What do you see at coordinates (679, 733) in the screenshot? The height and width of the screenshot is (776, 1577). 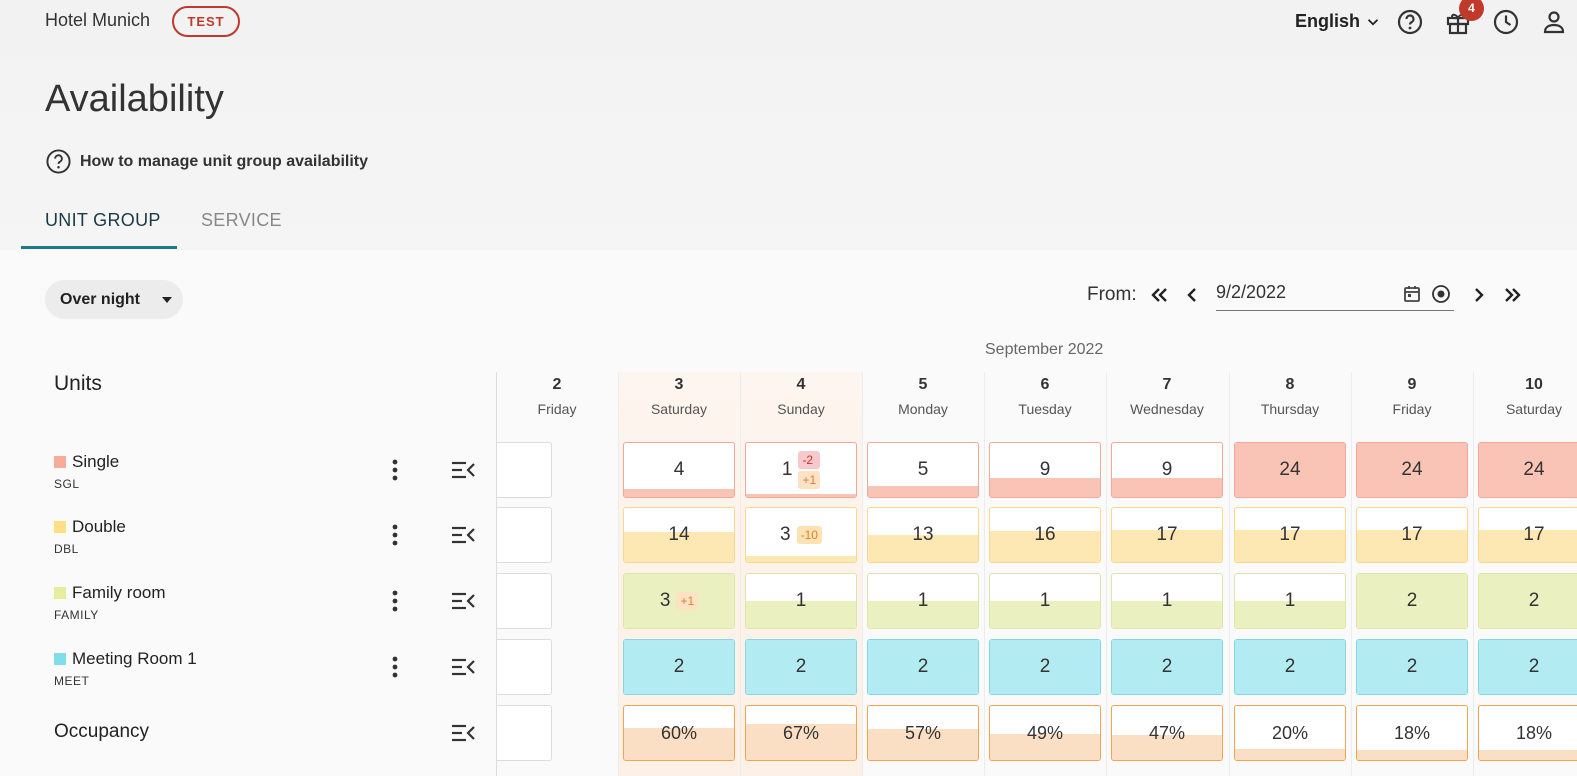 I see `occupancy-cell: 60%` at bounding box center [679, 733].